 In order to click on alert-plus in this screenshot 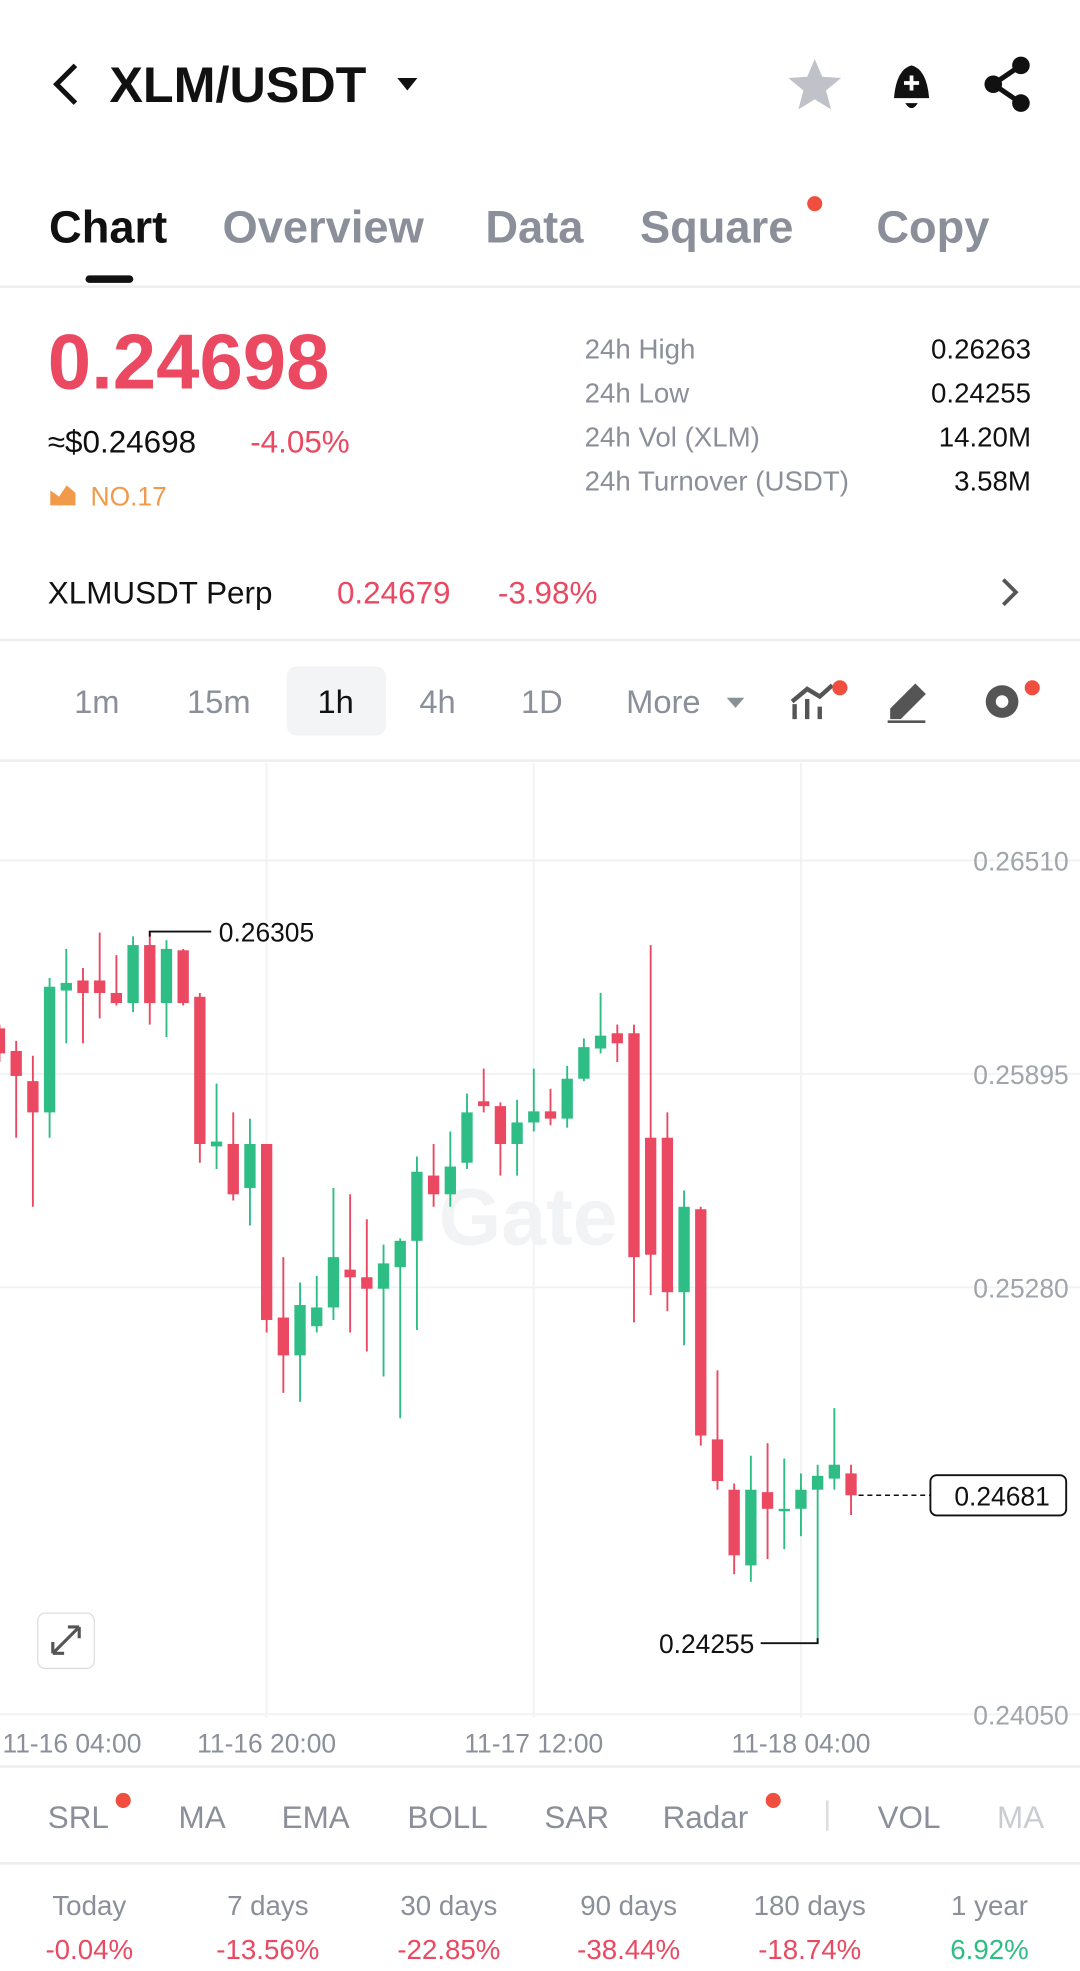, I will do `click(911, 83)`.